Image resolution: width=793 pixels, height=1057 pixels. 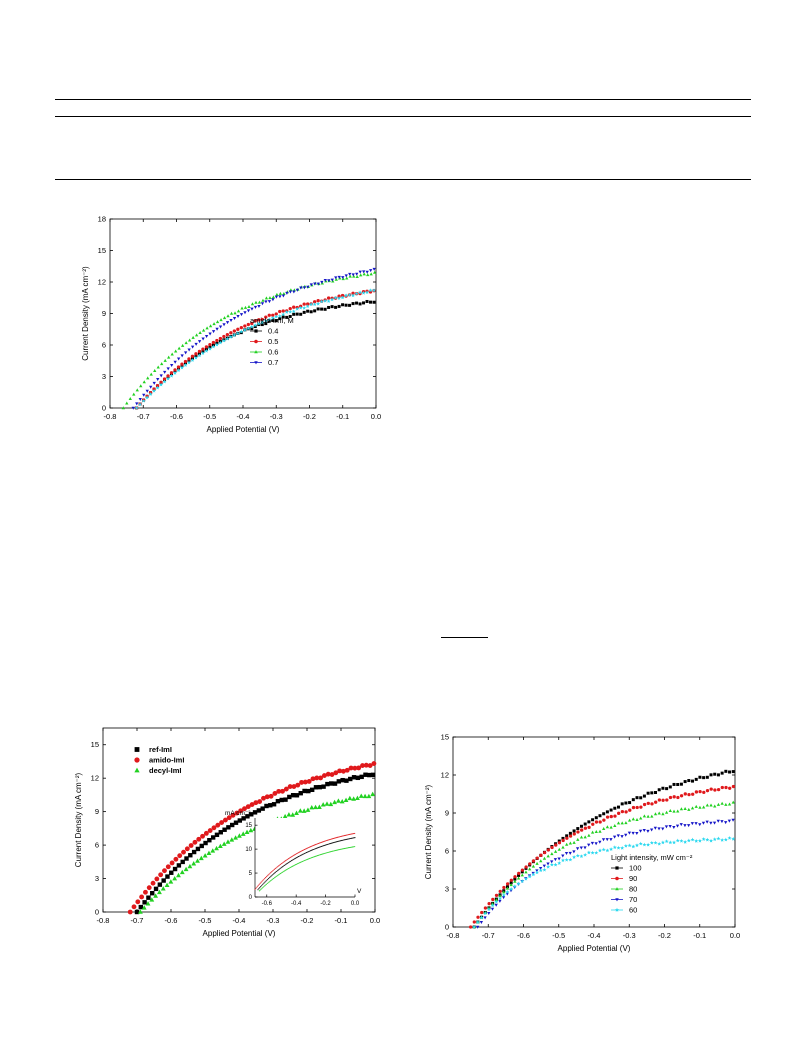 I want to click on legend-label: 70, so click(x=633, y=899).